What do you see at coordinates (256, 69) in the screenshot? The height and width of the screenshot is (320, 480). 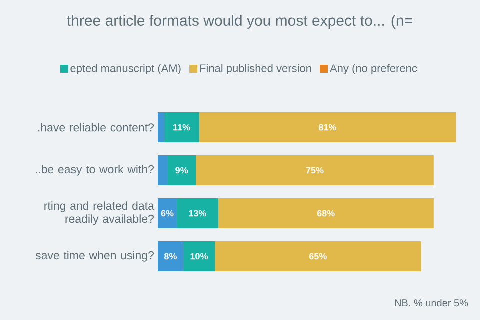 I see `legend-label: Final published version` at bounding box center [256, 69].